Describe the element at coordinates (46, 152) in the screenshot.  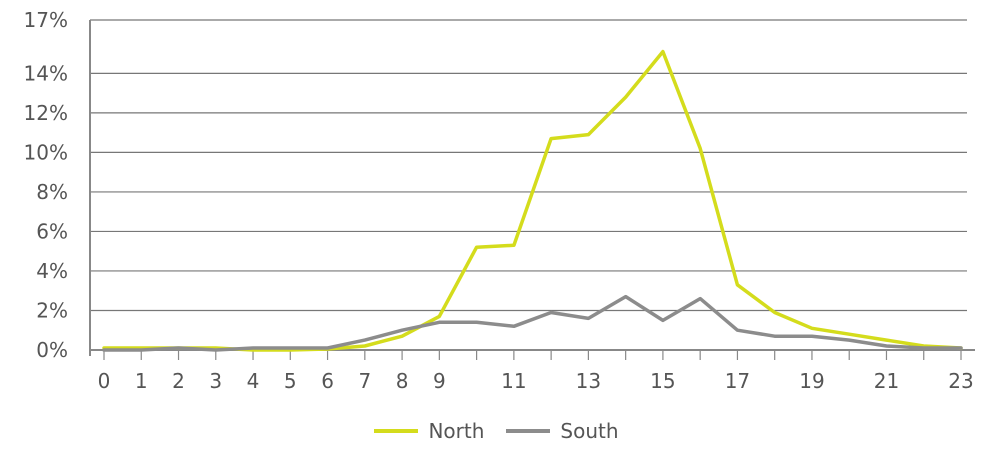
I see `y-tick-label-10: 10%` at that location.